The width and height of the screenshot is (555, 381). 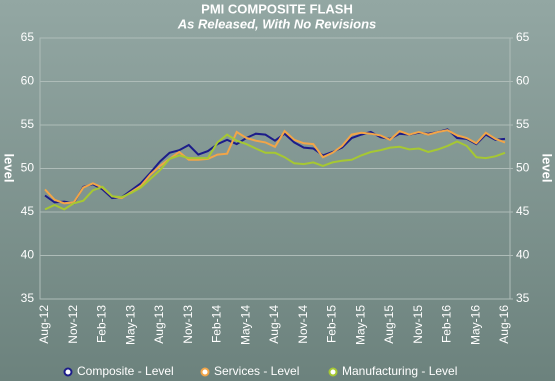 What do you see at coordinates (523, 124) in the screenshot?
I see `y2-tick-label: 55` at bounding box center [523, 124].